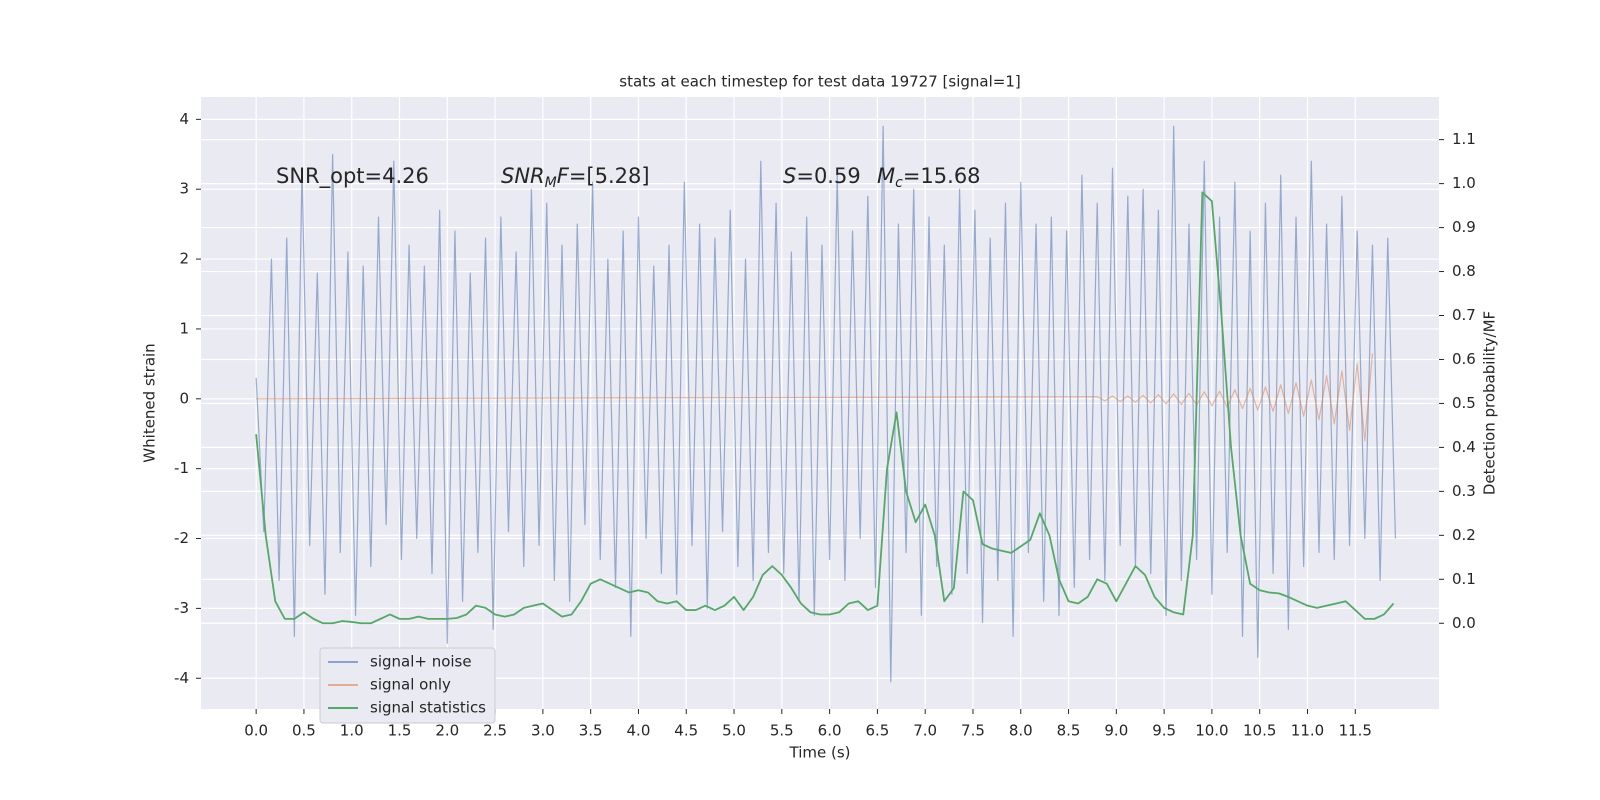  I want to click on annotation-part: SNR, so click(523, 176).